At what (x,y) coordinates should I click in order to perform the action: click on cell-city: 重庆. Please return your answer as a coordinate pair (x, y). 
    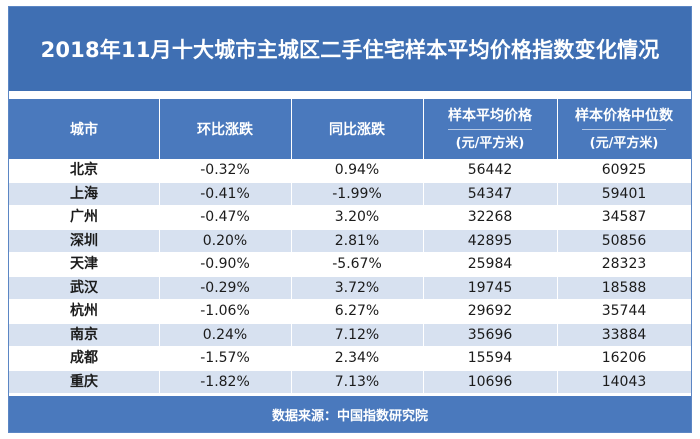
    Looking at the image, I should click on (84, 381).